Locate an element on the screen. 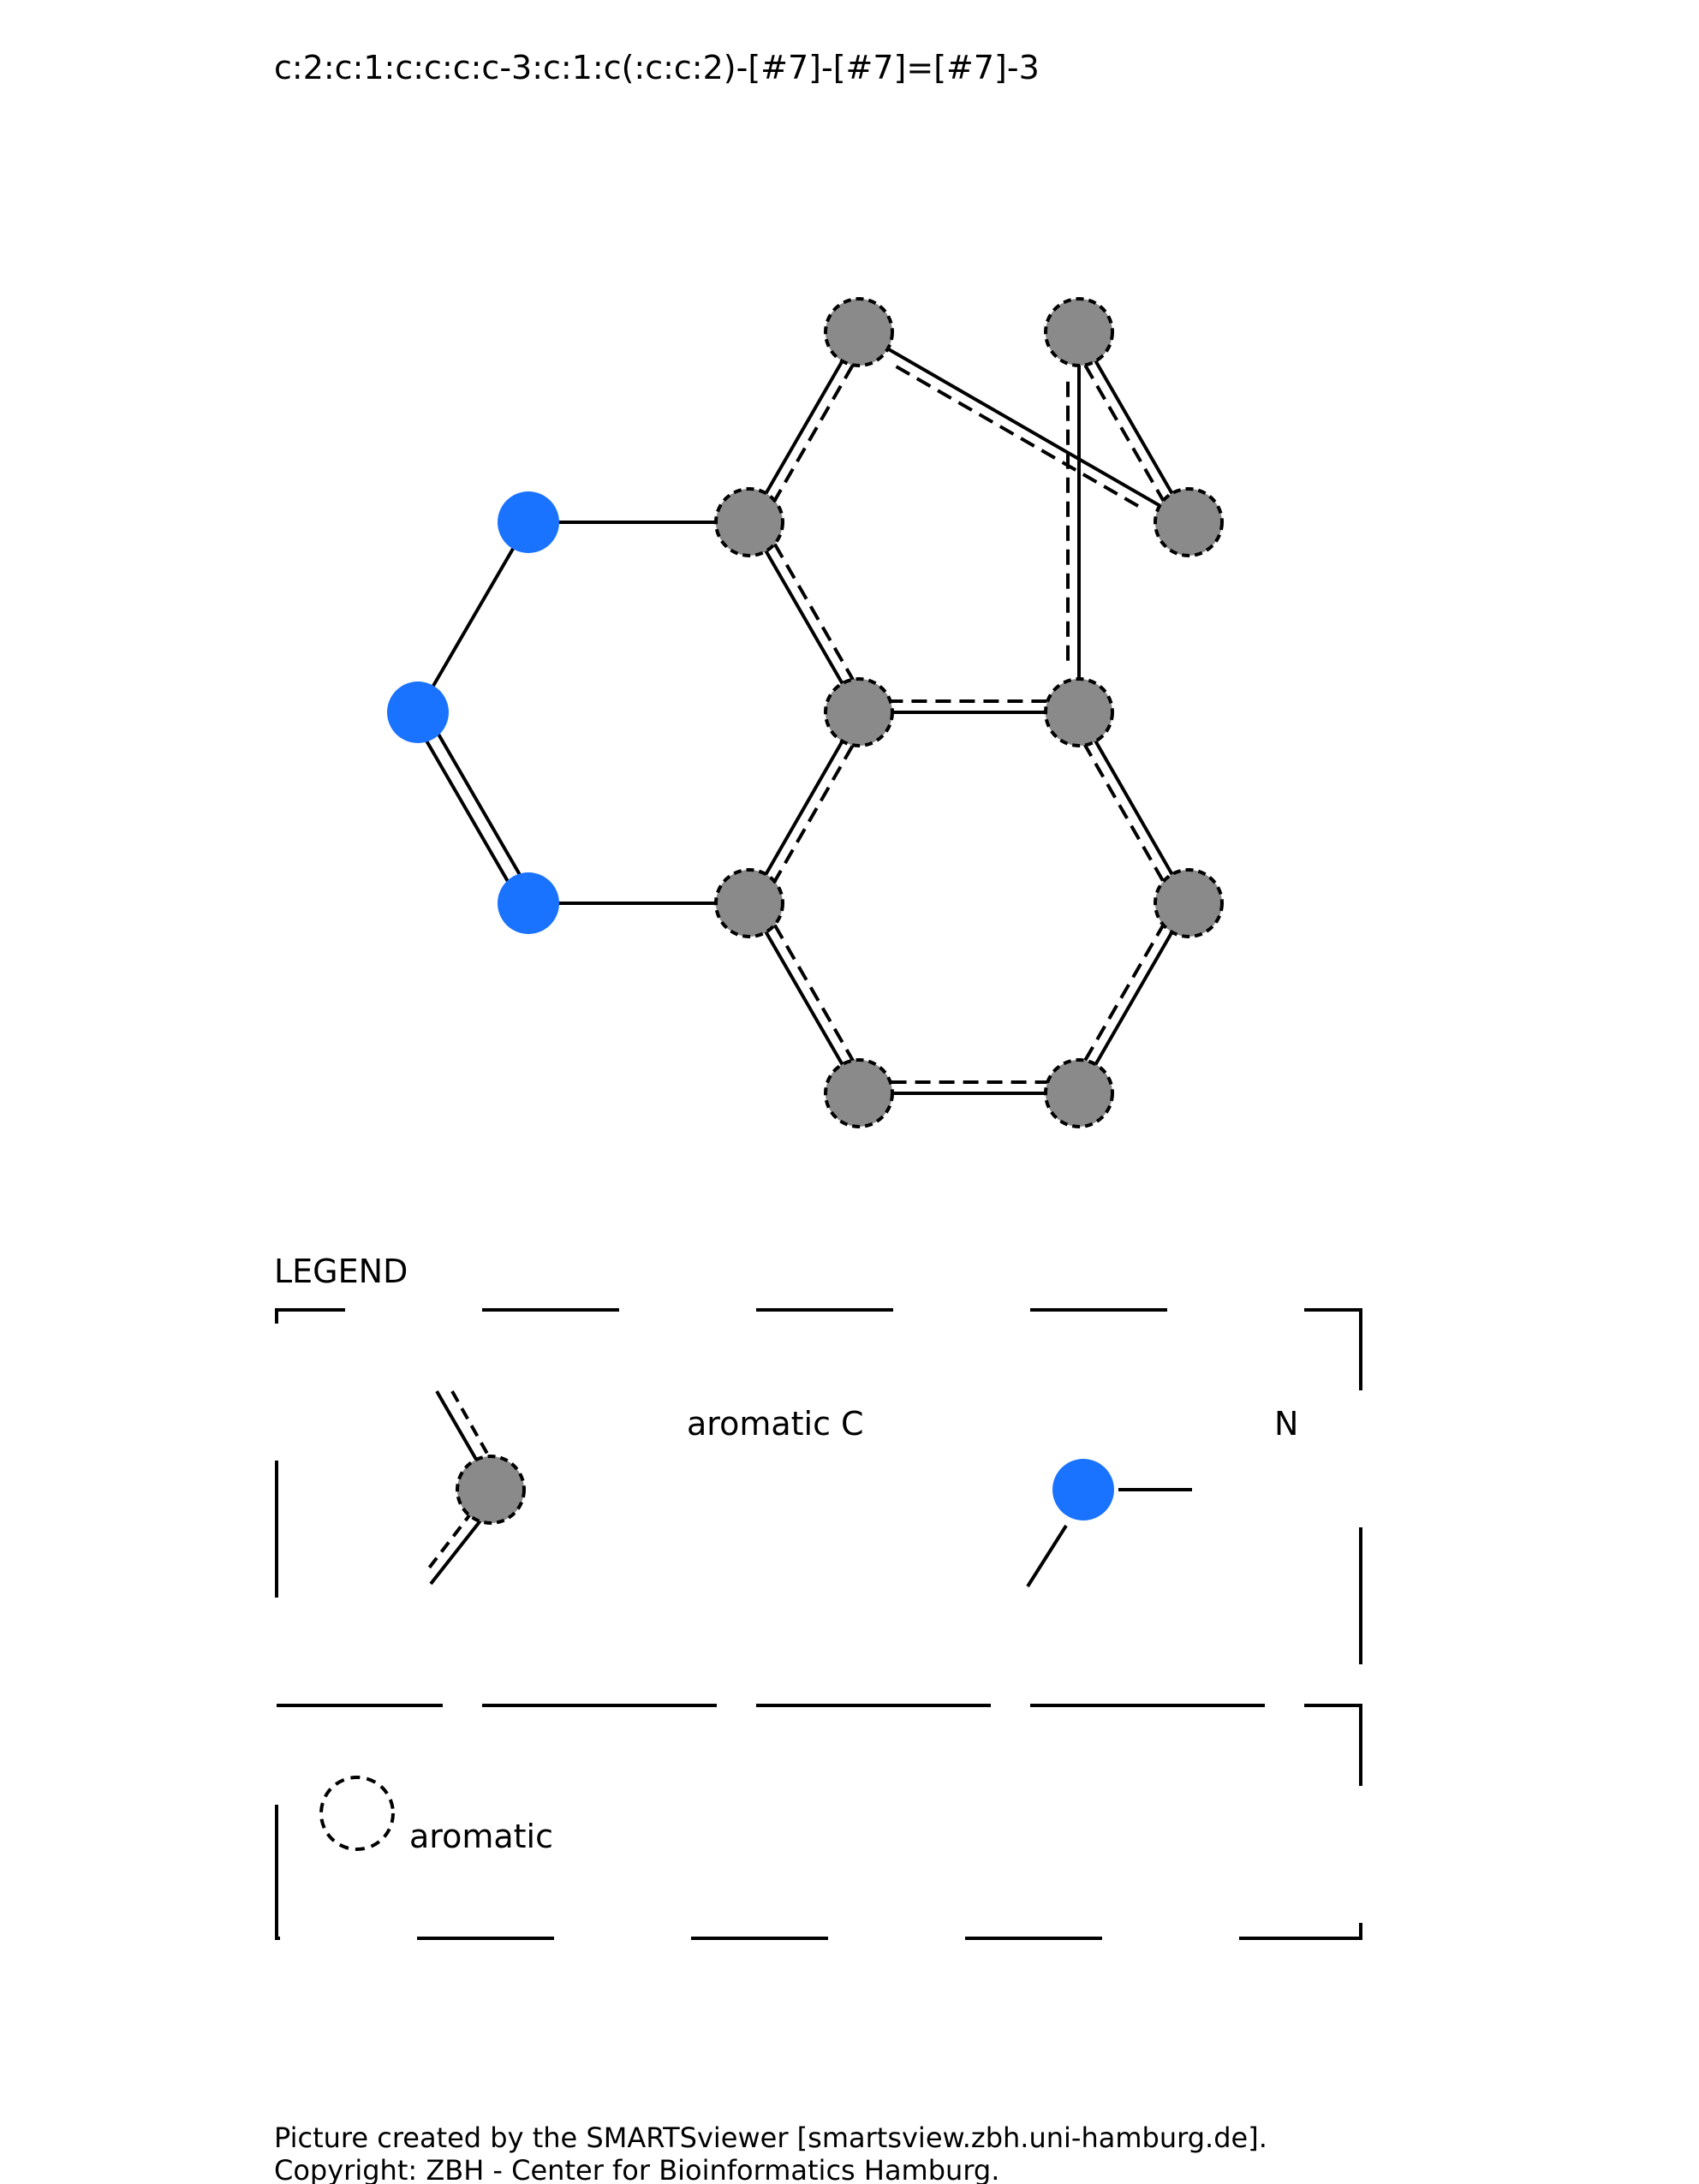  bond-7-8-solid is located at coordinates (804, 617).